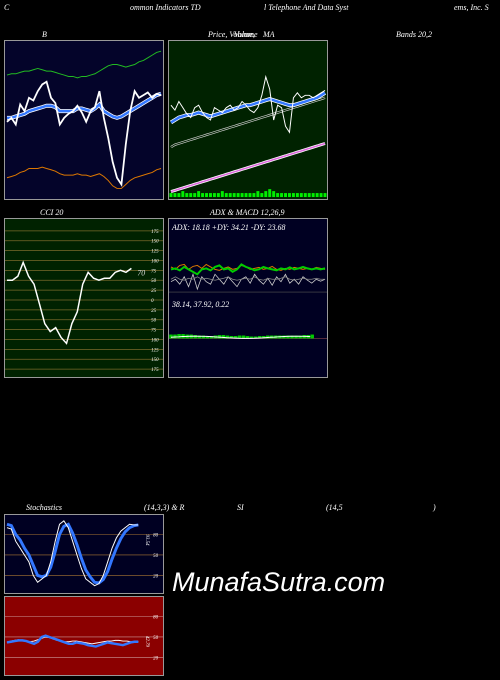  What do you see at coordinates (248, 167) in the screenshot?
I see `trend-ma-line` at bounding box center [248, 167].